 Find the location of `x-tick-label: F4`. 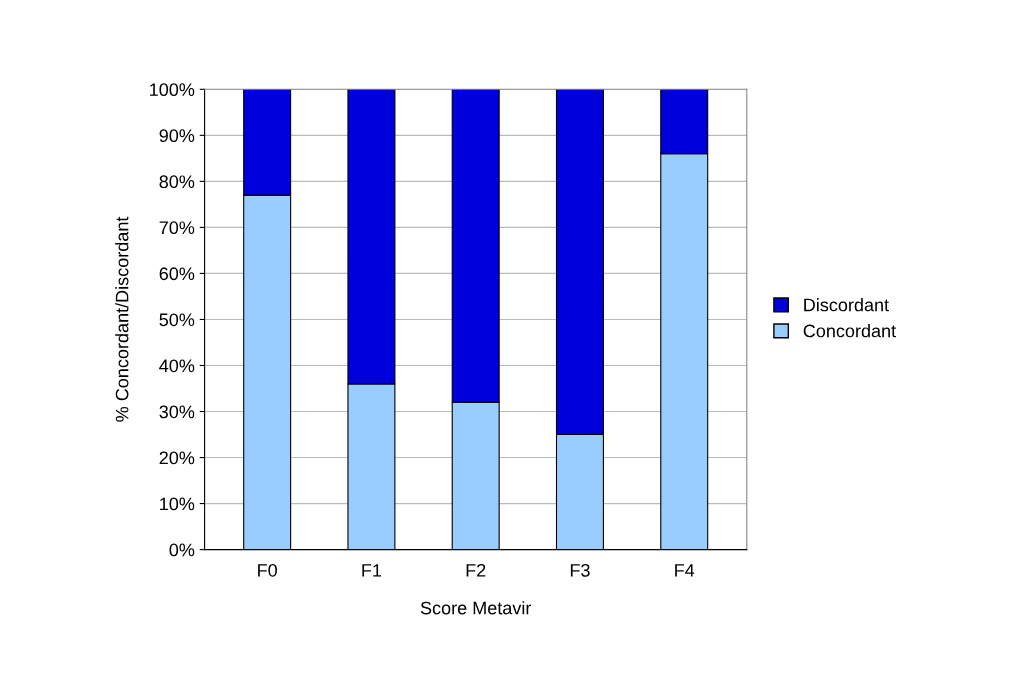

x-tick-label: F4 is located at coordinates (685, 570).